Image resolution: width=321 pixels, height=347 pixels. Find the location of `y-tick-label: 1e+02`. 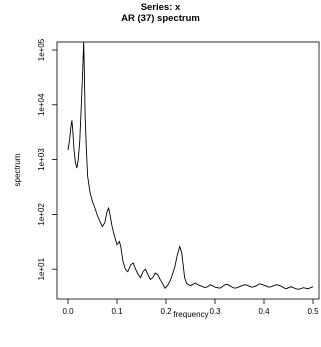

y-tick-label: 1e+02 is located at coordinates (41, 214).